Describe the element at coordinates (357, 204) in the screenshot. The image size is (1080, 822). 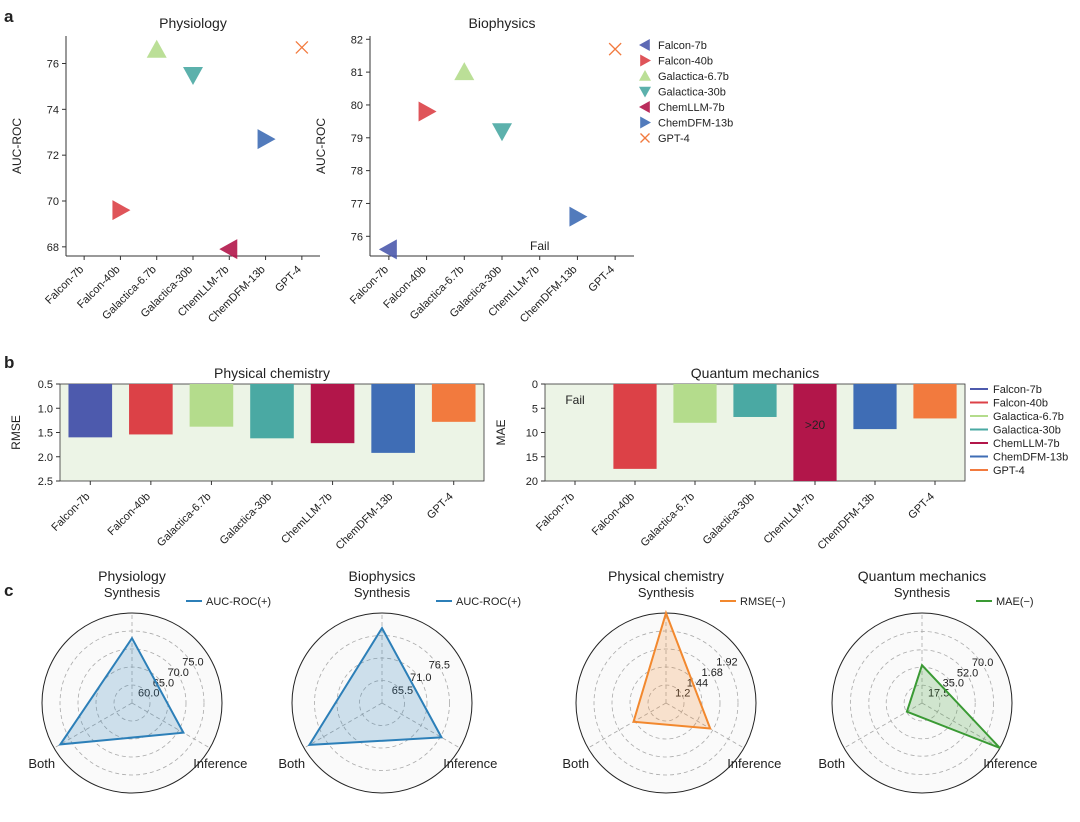
I see `y-tick-label: 77` at that location.